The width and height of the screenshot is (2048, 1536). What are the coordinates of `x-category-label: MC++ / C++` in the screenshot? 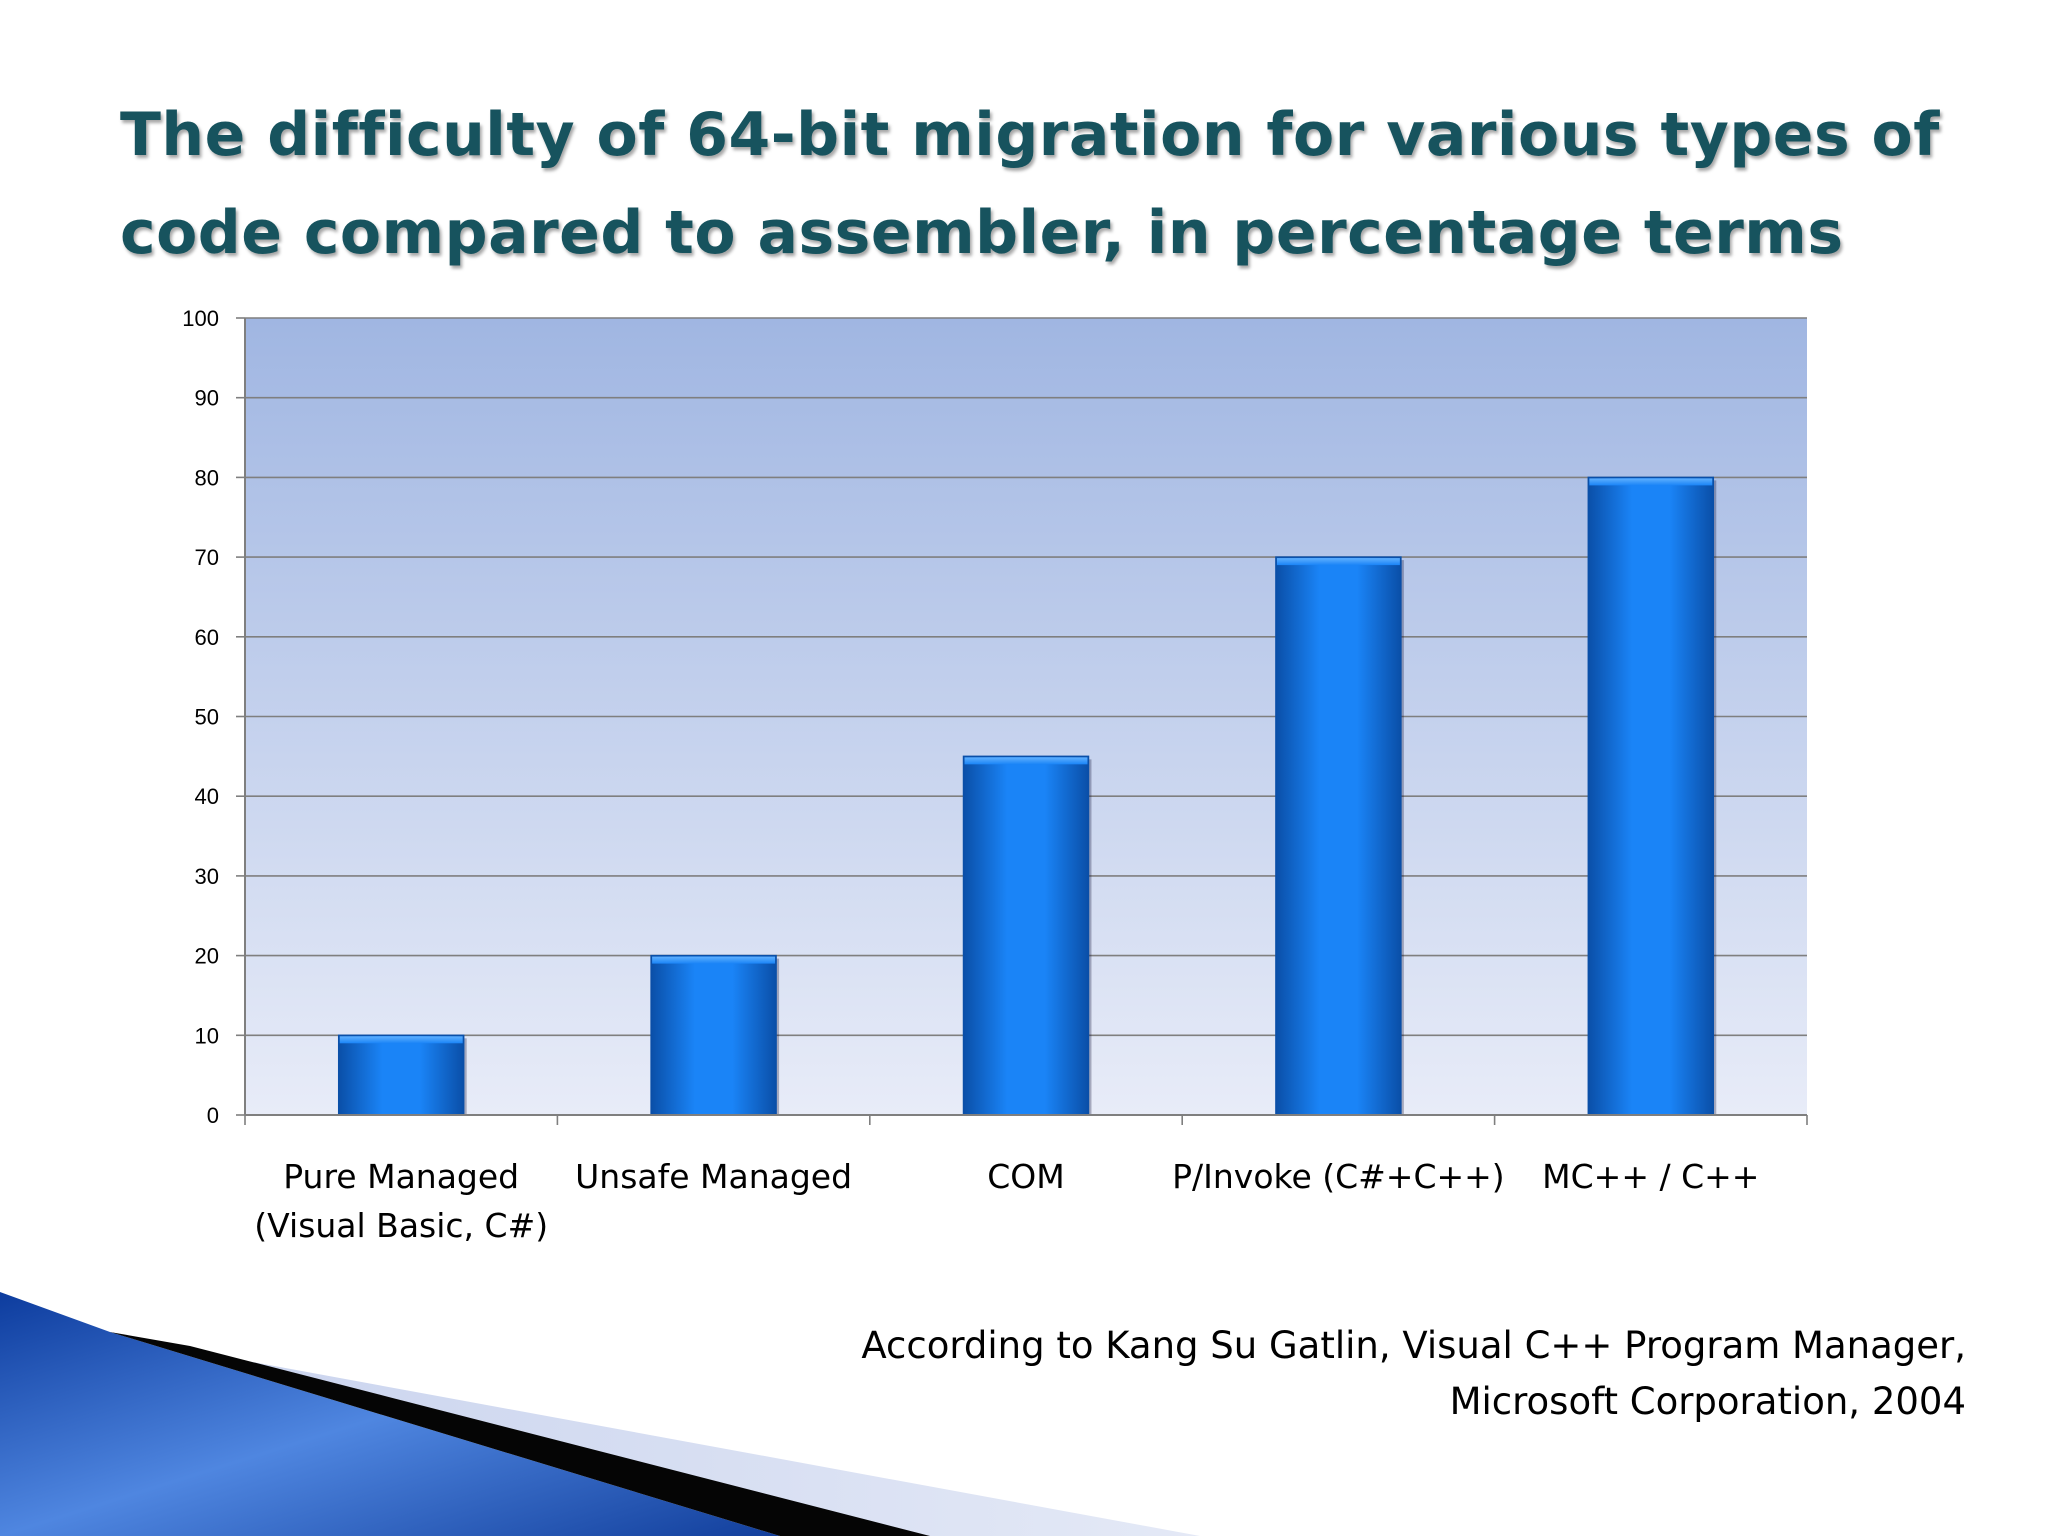 It's located at (1650, 1176).